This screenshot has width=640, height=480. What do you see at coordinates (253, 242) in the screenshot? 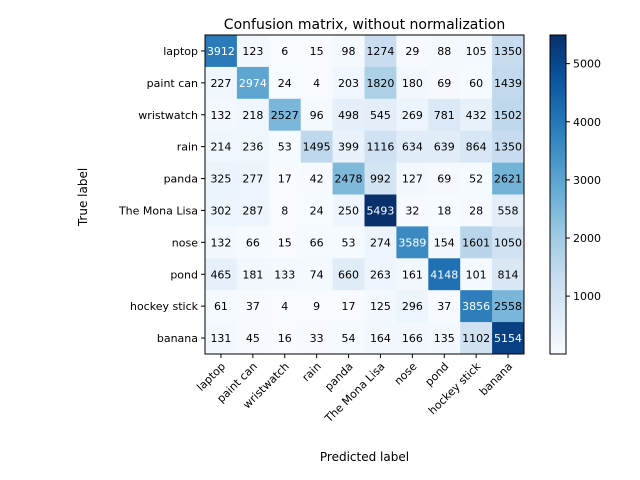
I see `cell-value-label: 66` at bounding box center [253, 242].